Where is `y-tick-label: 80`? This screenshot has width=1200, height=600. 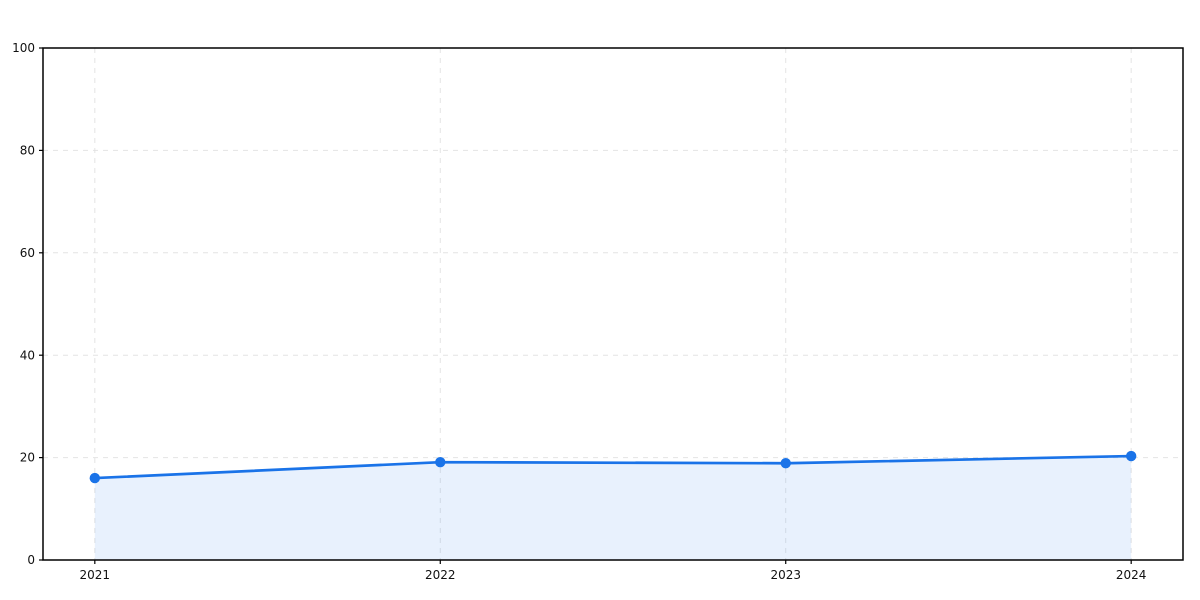
y-tick-label: 80 is located at coordinates (27, 150).